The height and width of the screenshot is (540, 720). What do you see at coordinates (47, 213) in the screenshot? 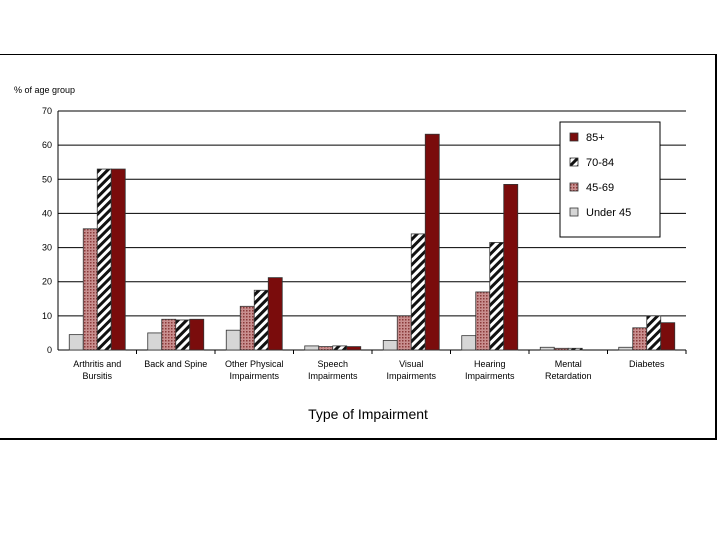
I see `y-tick-label: 40` at bounding box center [47, 213].